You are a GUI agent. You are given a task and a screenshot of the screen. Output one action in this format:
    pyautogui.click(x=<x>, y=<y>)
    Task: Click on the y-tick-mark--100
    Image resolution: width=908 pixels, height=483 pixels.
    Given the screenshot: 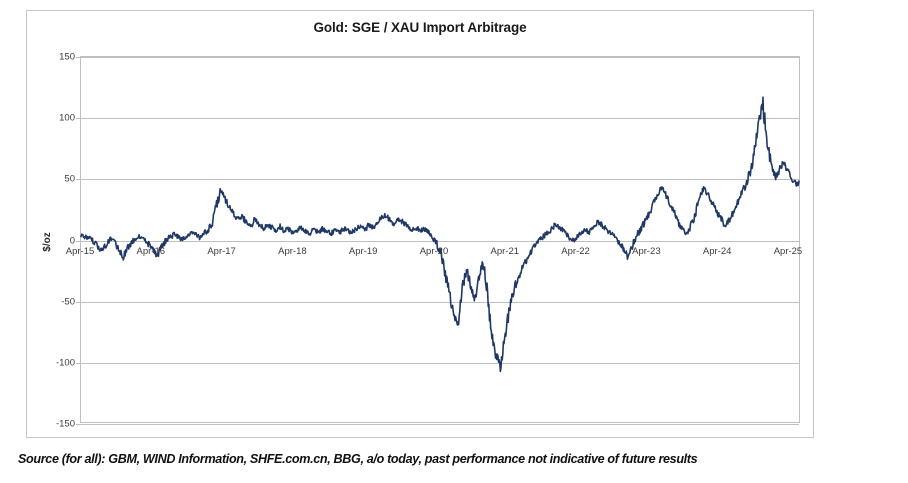 What is the action you would take?
    pyautogui.click(x=78, y=363)
    